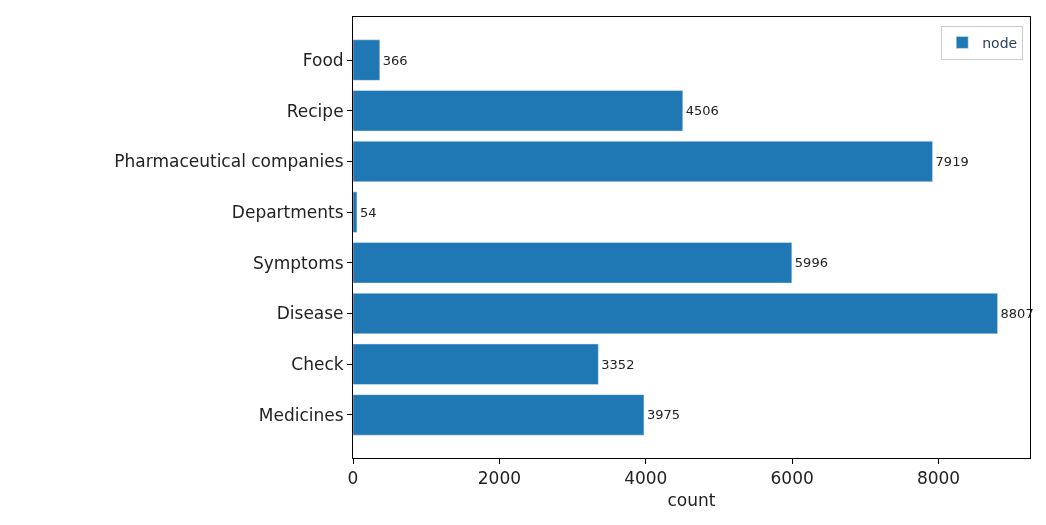  I want to click on x-tick-label: 6000, so click(792, 478).